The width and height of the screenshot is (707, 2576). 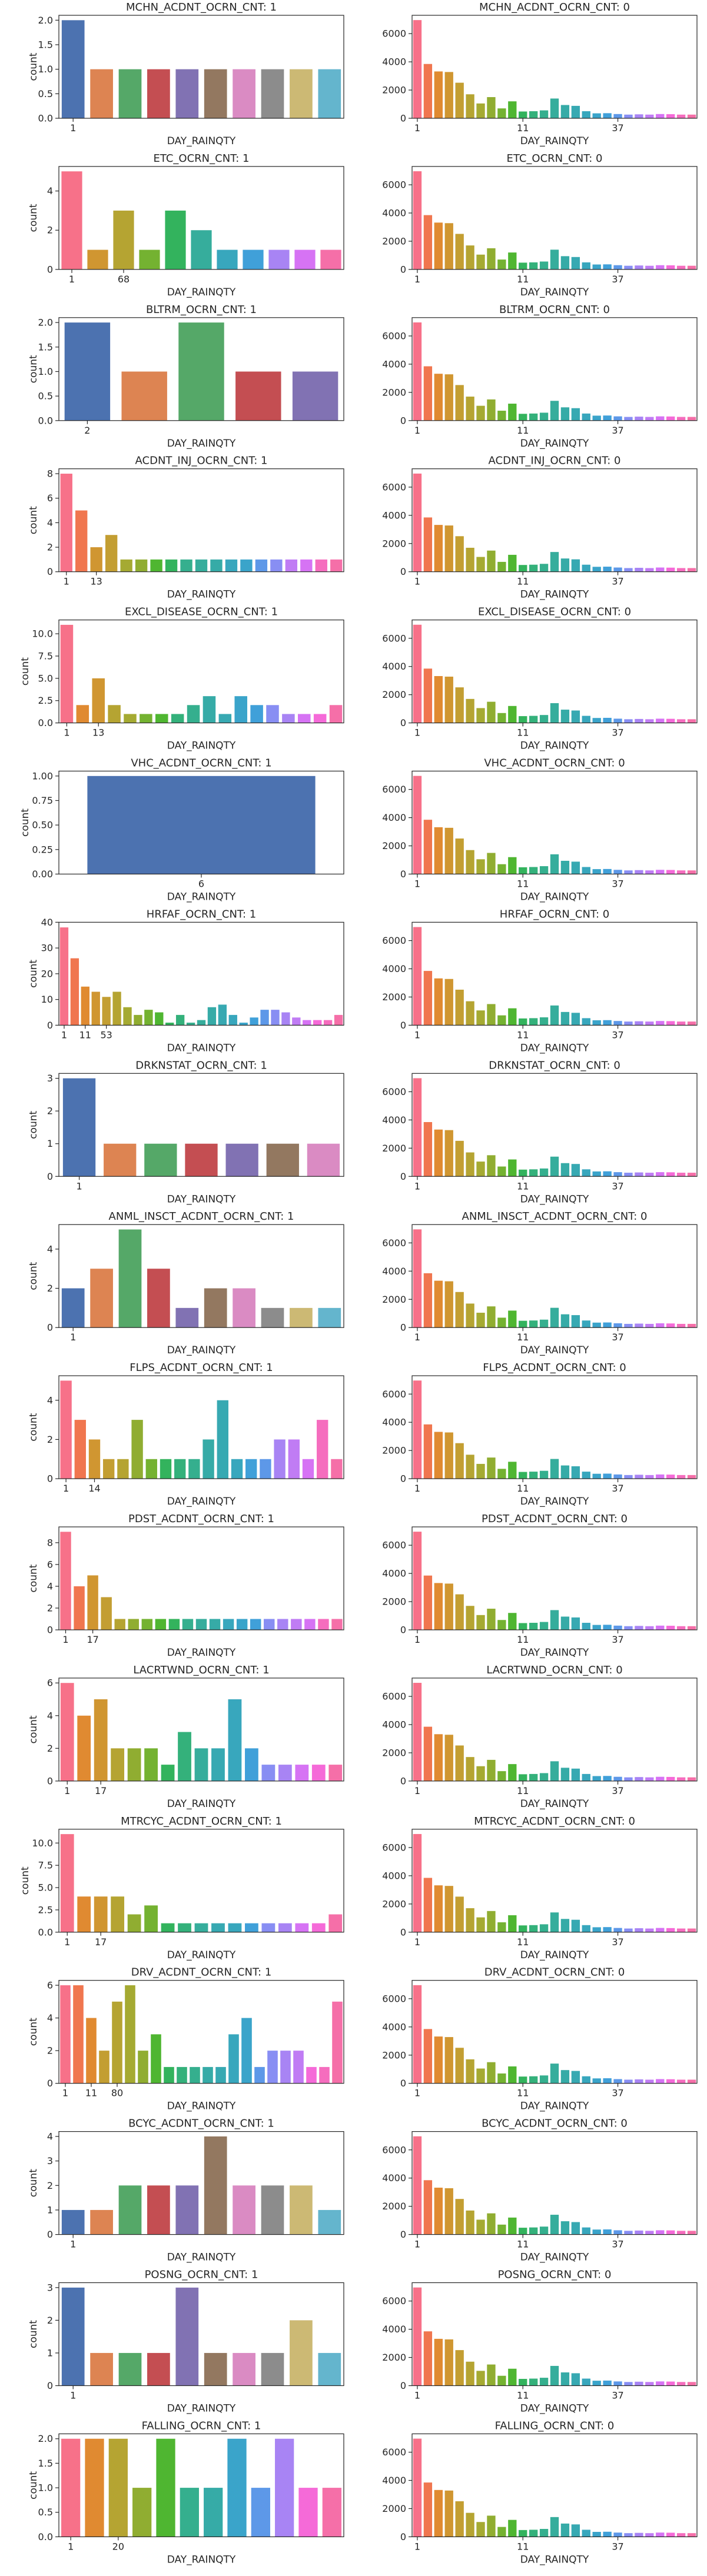 I want to click on subplot-title: ACDNT_INJ_OCRN_CNT: 0, so click(x=555, y=461).